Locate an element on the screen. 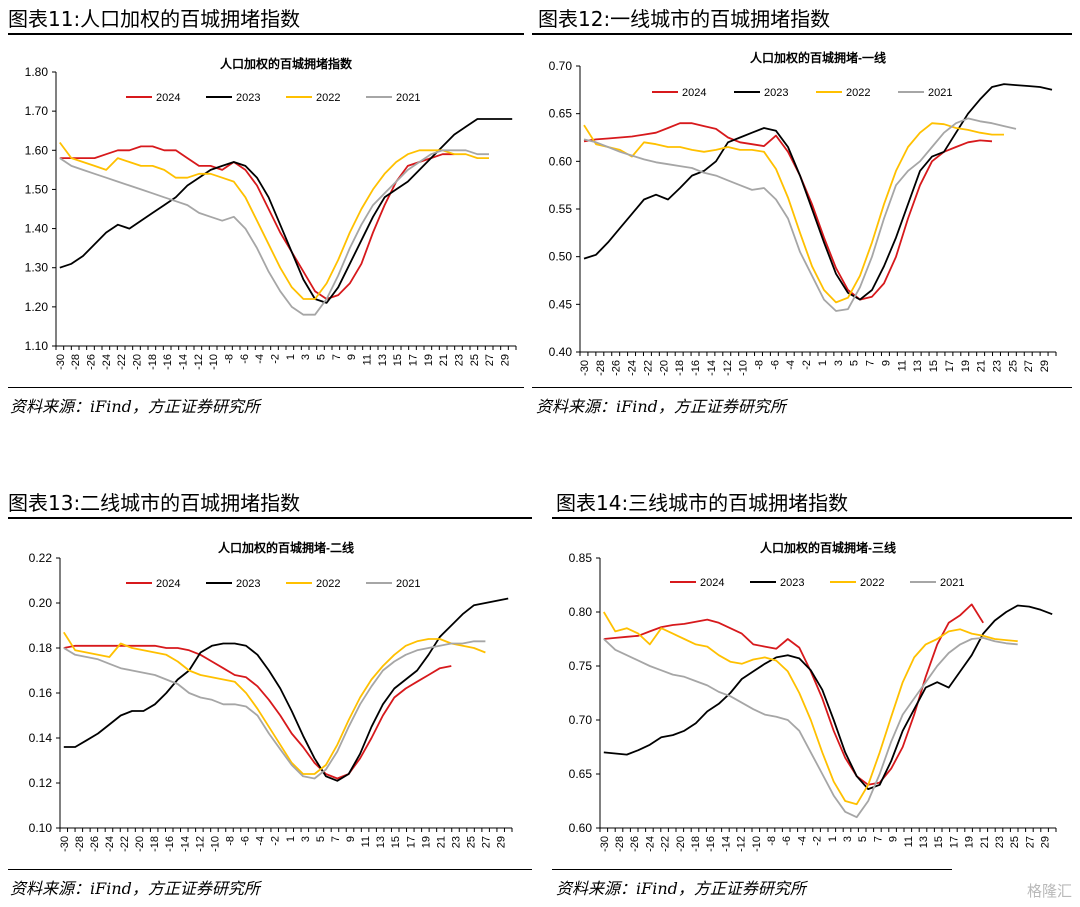  y-tick-label: 0.85 is located at coordinates (581, 558).